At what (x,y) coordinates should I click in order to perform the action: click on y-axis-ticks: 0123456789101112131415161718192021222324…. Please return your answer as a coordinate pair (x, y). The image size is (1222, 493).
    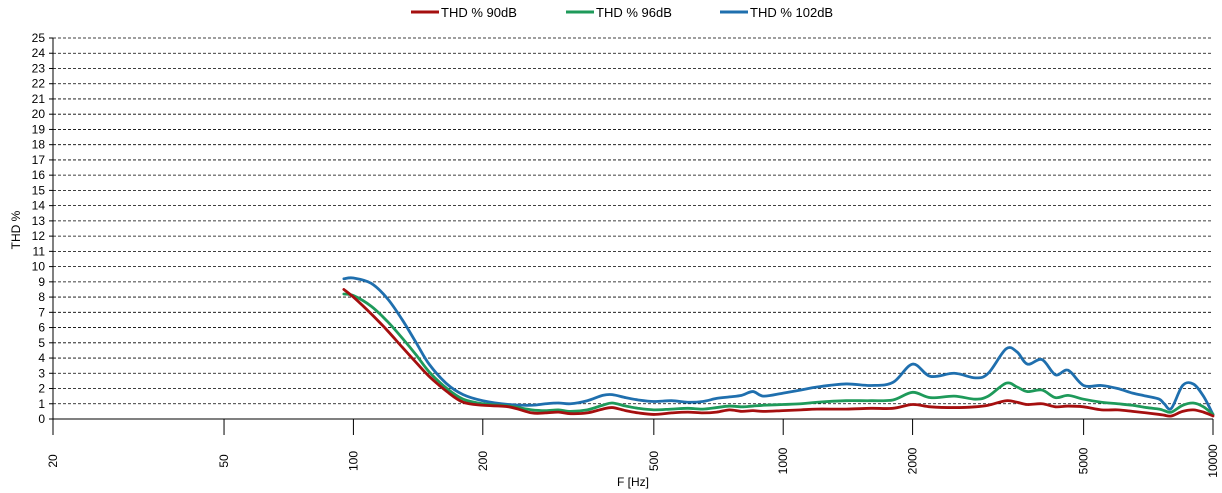
    Looking at the image, I should click on (42, 228).